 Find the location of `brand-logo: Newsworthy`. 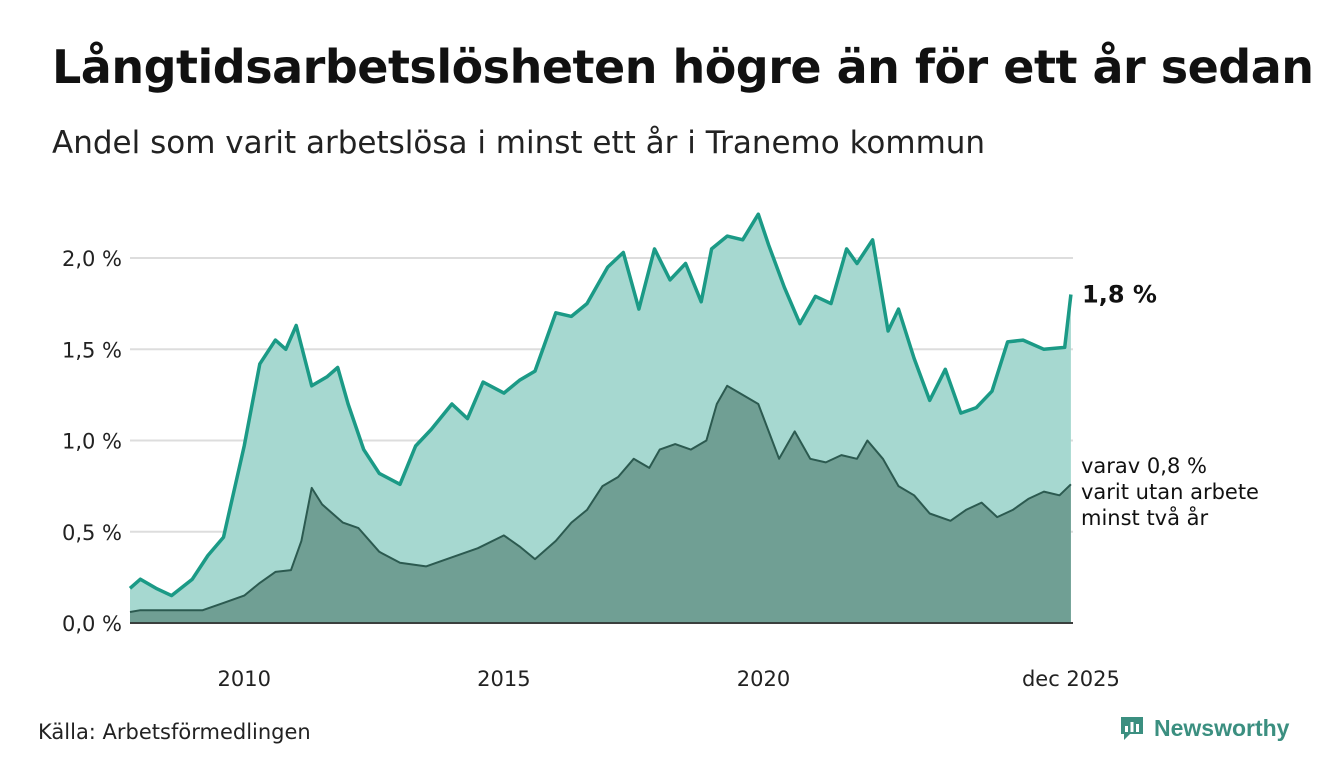

brand-logo: Newsworthy is located at coordinates (1203, 728).